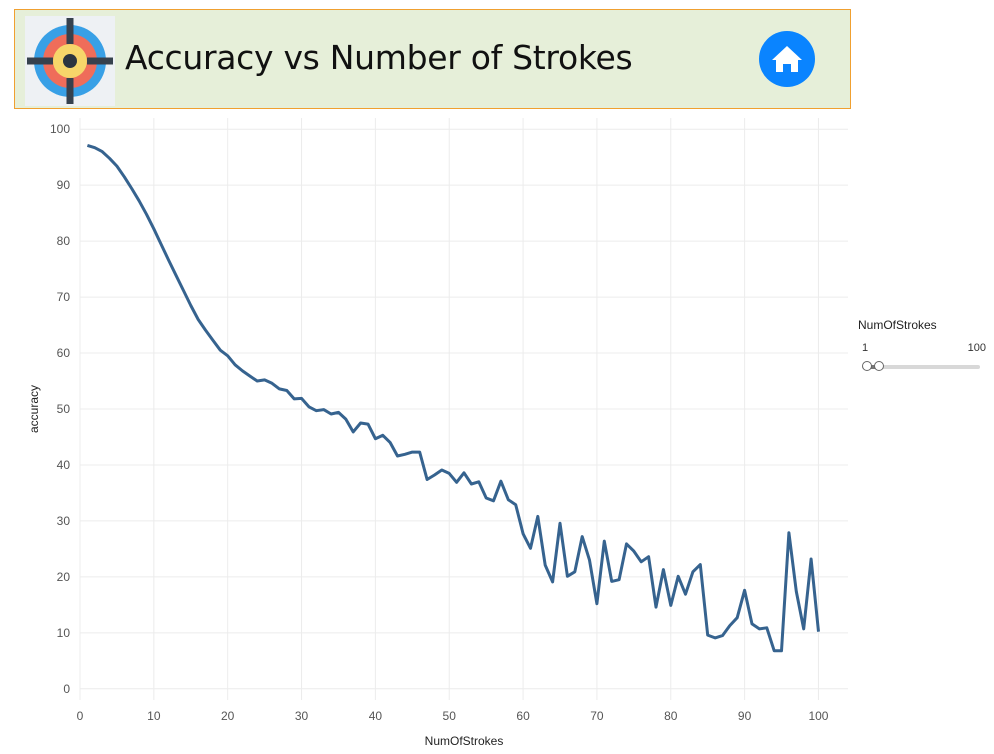 The height and width of the screenshot is (754, 994). I want to click on range-slider-track, so click(921, 367).